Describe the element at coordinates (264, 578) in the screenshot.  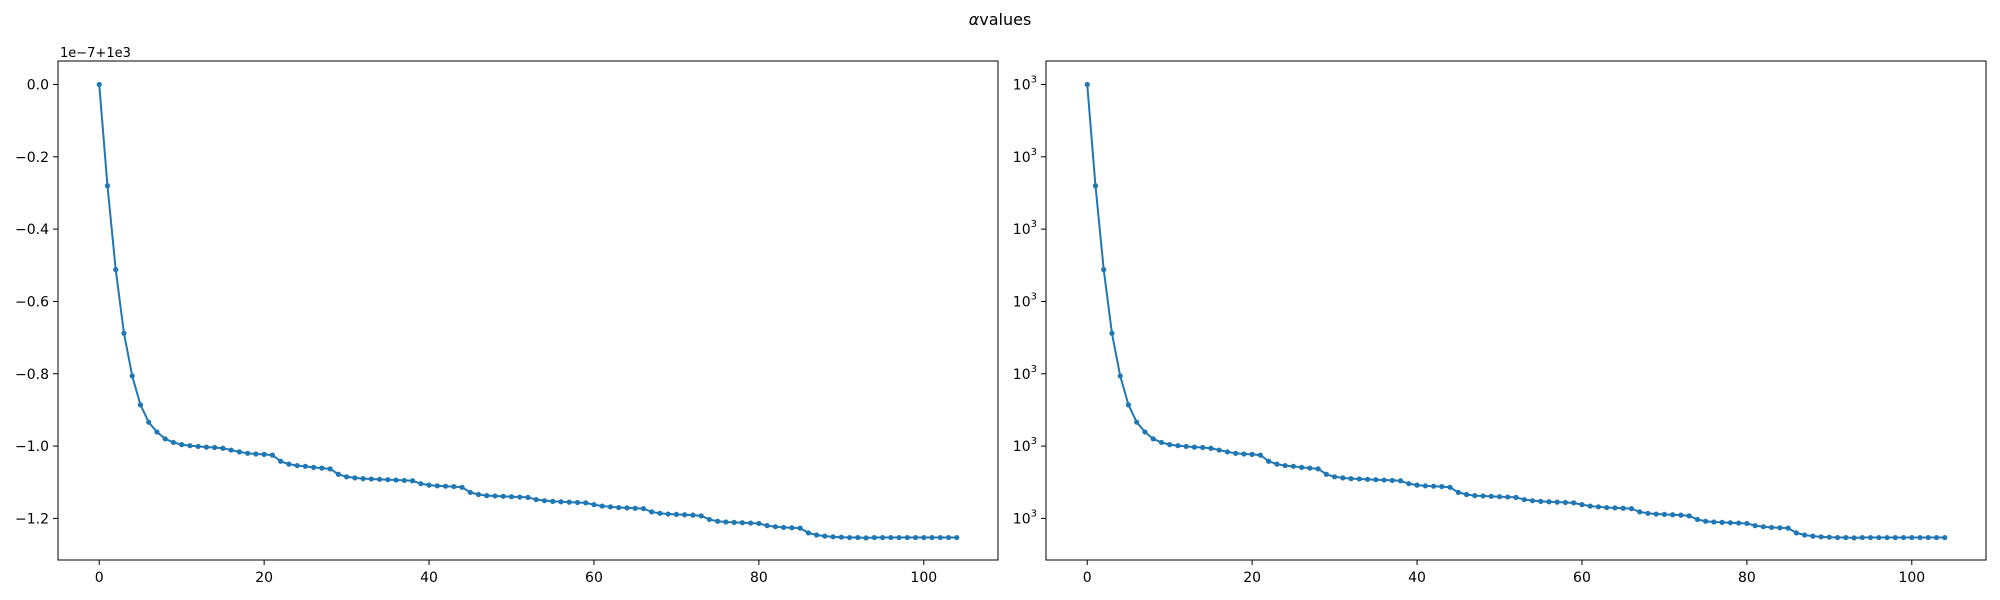
I see `left-x-tick-label: 20` at that location.